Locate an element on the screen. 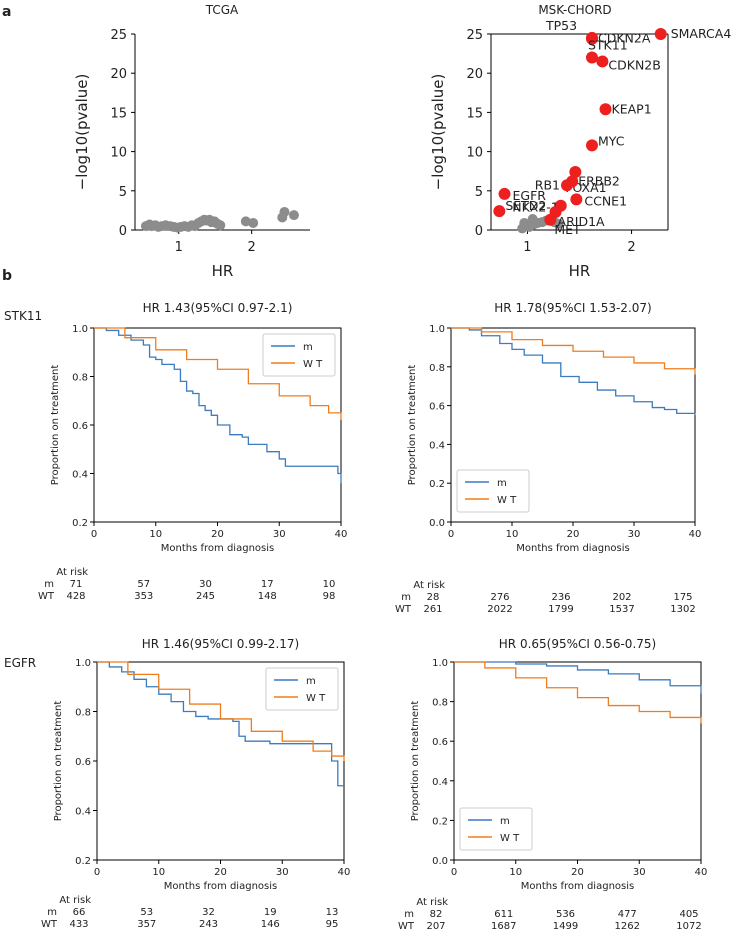  at-risk-count: 611 is located at coordinates (503, 914).